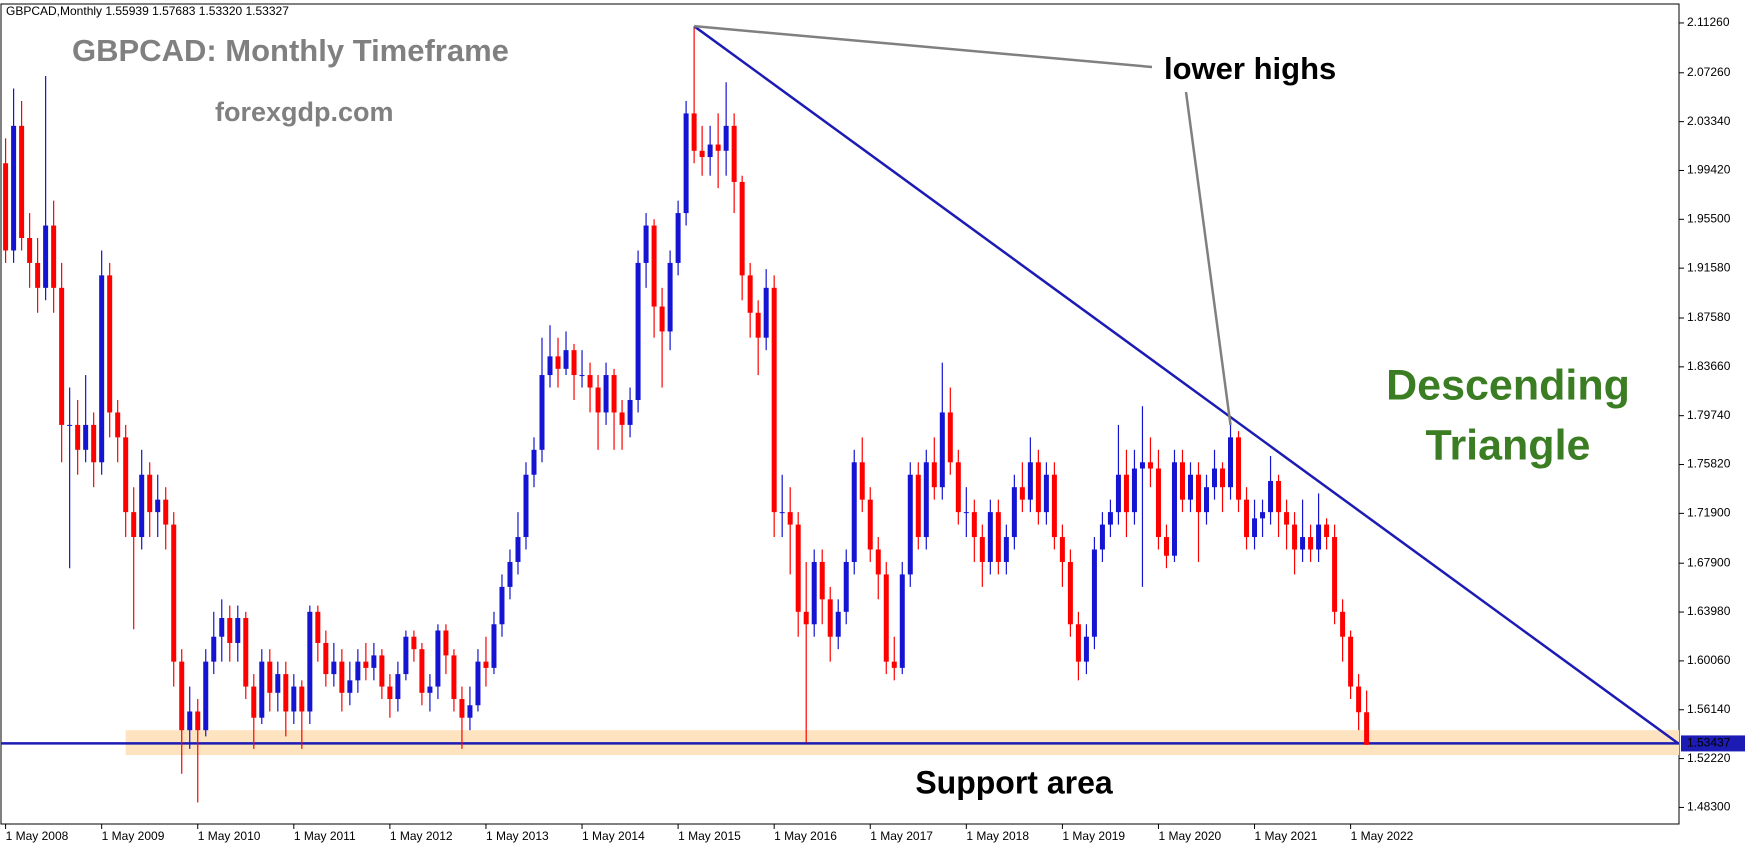 The image size is (1746, 850). Describe the element at coordinates (1709, 709) in the screenshot. I see `y-tick-label: 1.56140` at that location.